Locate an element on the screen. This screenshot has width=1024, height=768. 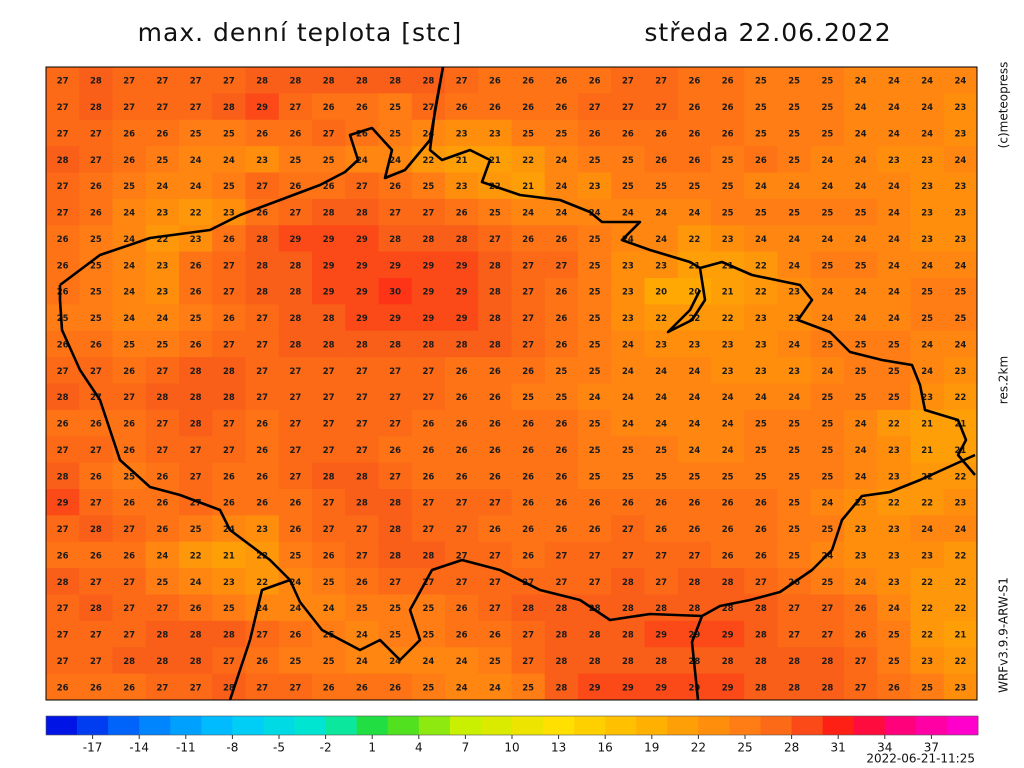
copyright-label: (c)meteopress is located at coordinates (1004, 105).